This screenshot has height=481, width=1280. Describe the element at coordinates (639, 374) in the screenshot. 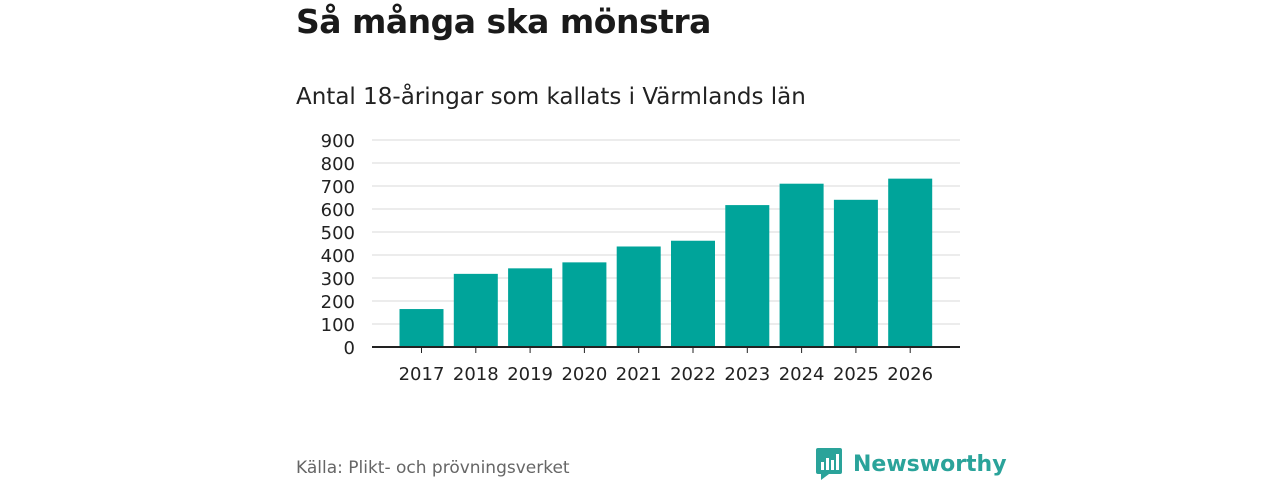

I see `x-tick-label: 2021` at that location.